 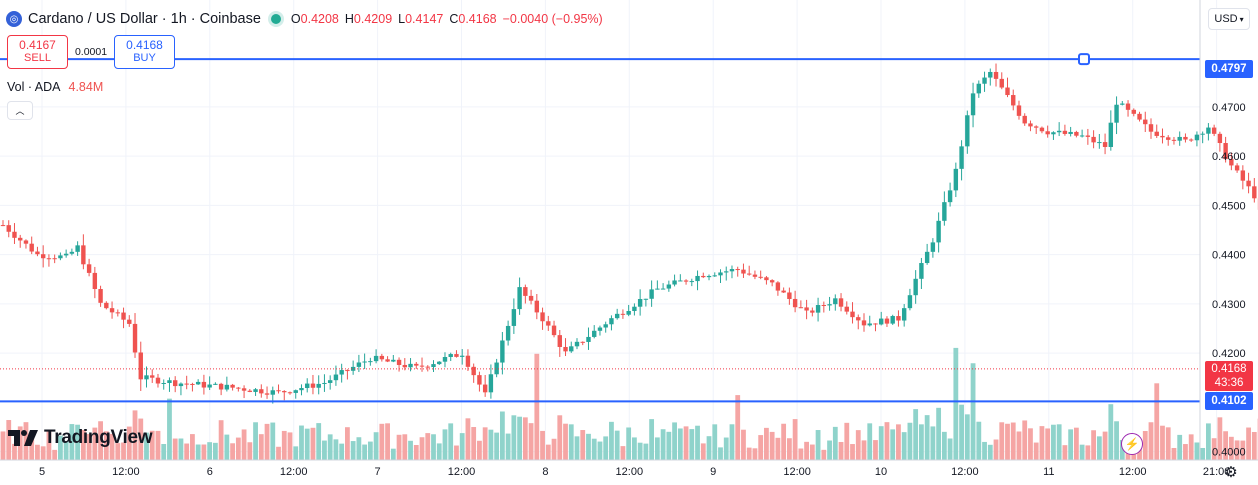 What do you see at coordinates (713, 472) in the screenshot?
I see `time-tick-label: 9` at bounding box center [713, 472].